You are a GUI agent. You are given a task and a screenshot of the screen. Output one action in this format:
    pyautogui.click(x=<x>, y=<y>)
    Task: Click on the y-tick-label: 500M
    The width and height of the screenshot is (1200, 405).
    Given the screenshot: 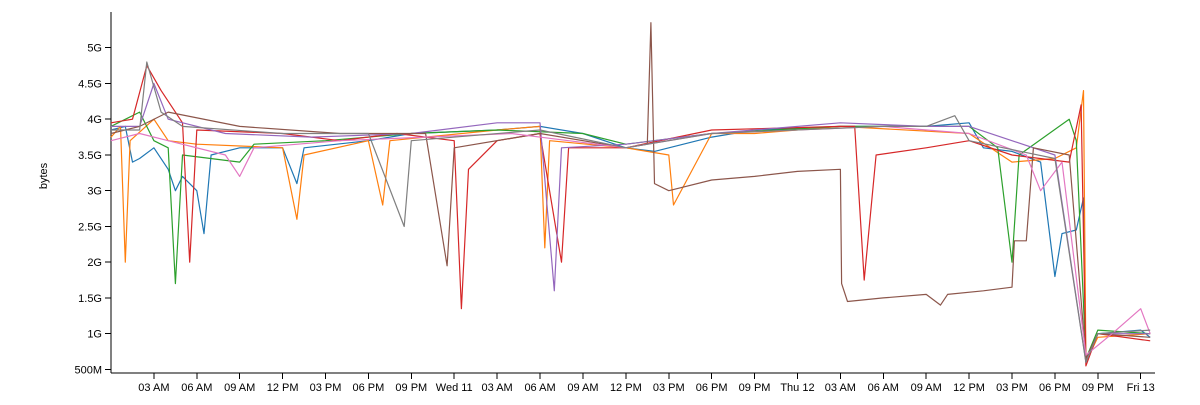 What is the action you would take?
    pyautogui.click(x=88, y=370)
    